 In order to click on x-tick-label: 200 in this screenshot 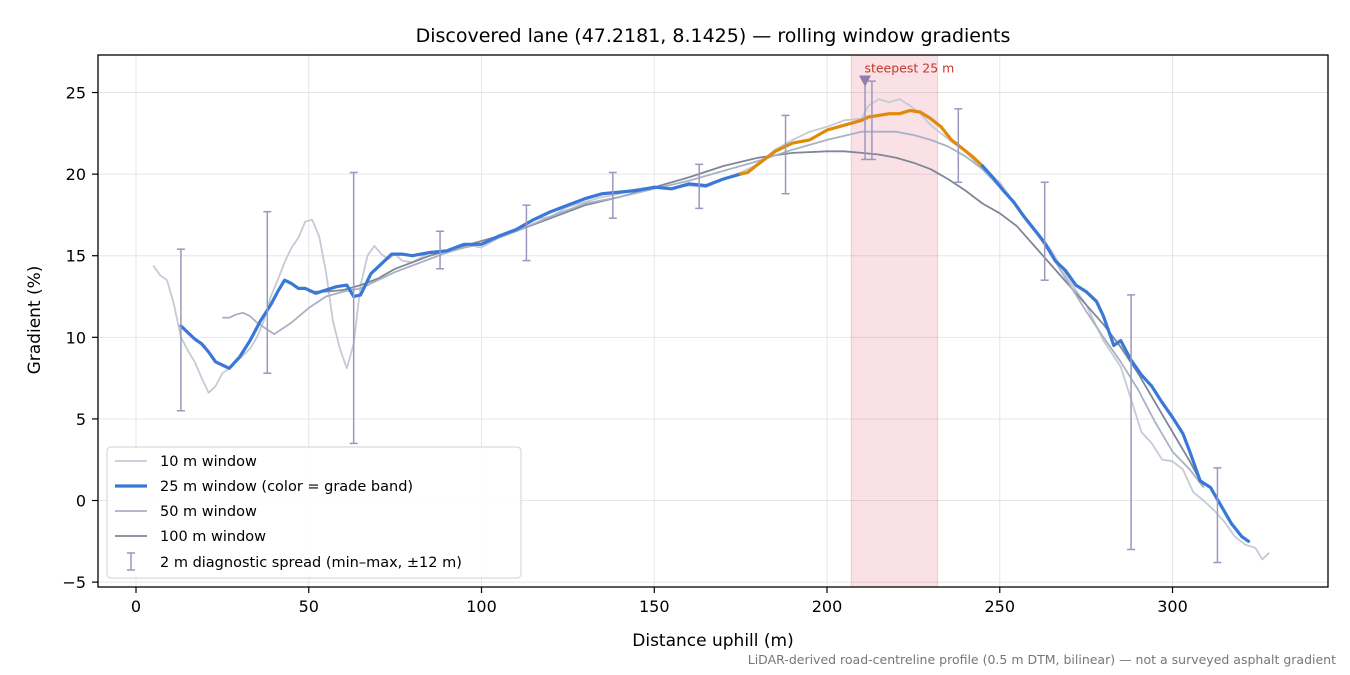, I will do `click(827, 606)`.